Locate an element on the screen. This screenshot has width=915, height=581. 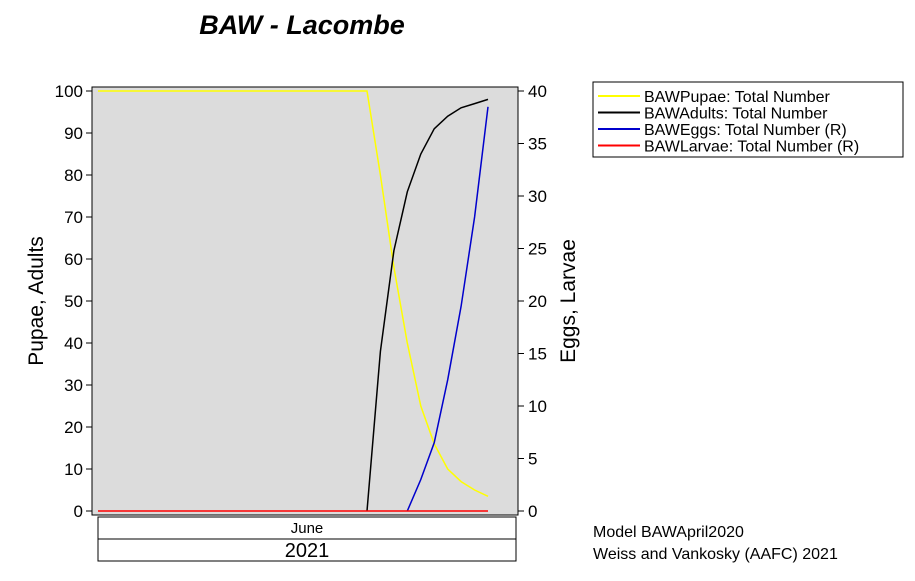
legend-label-0: BAWPupae: Total Number is located at coordinates (737, 97).